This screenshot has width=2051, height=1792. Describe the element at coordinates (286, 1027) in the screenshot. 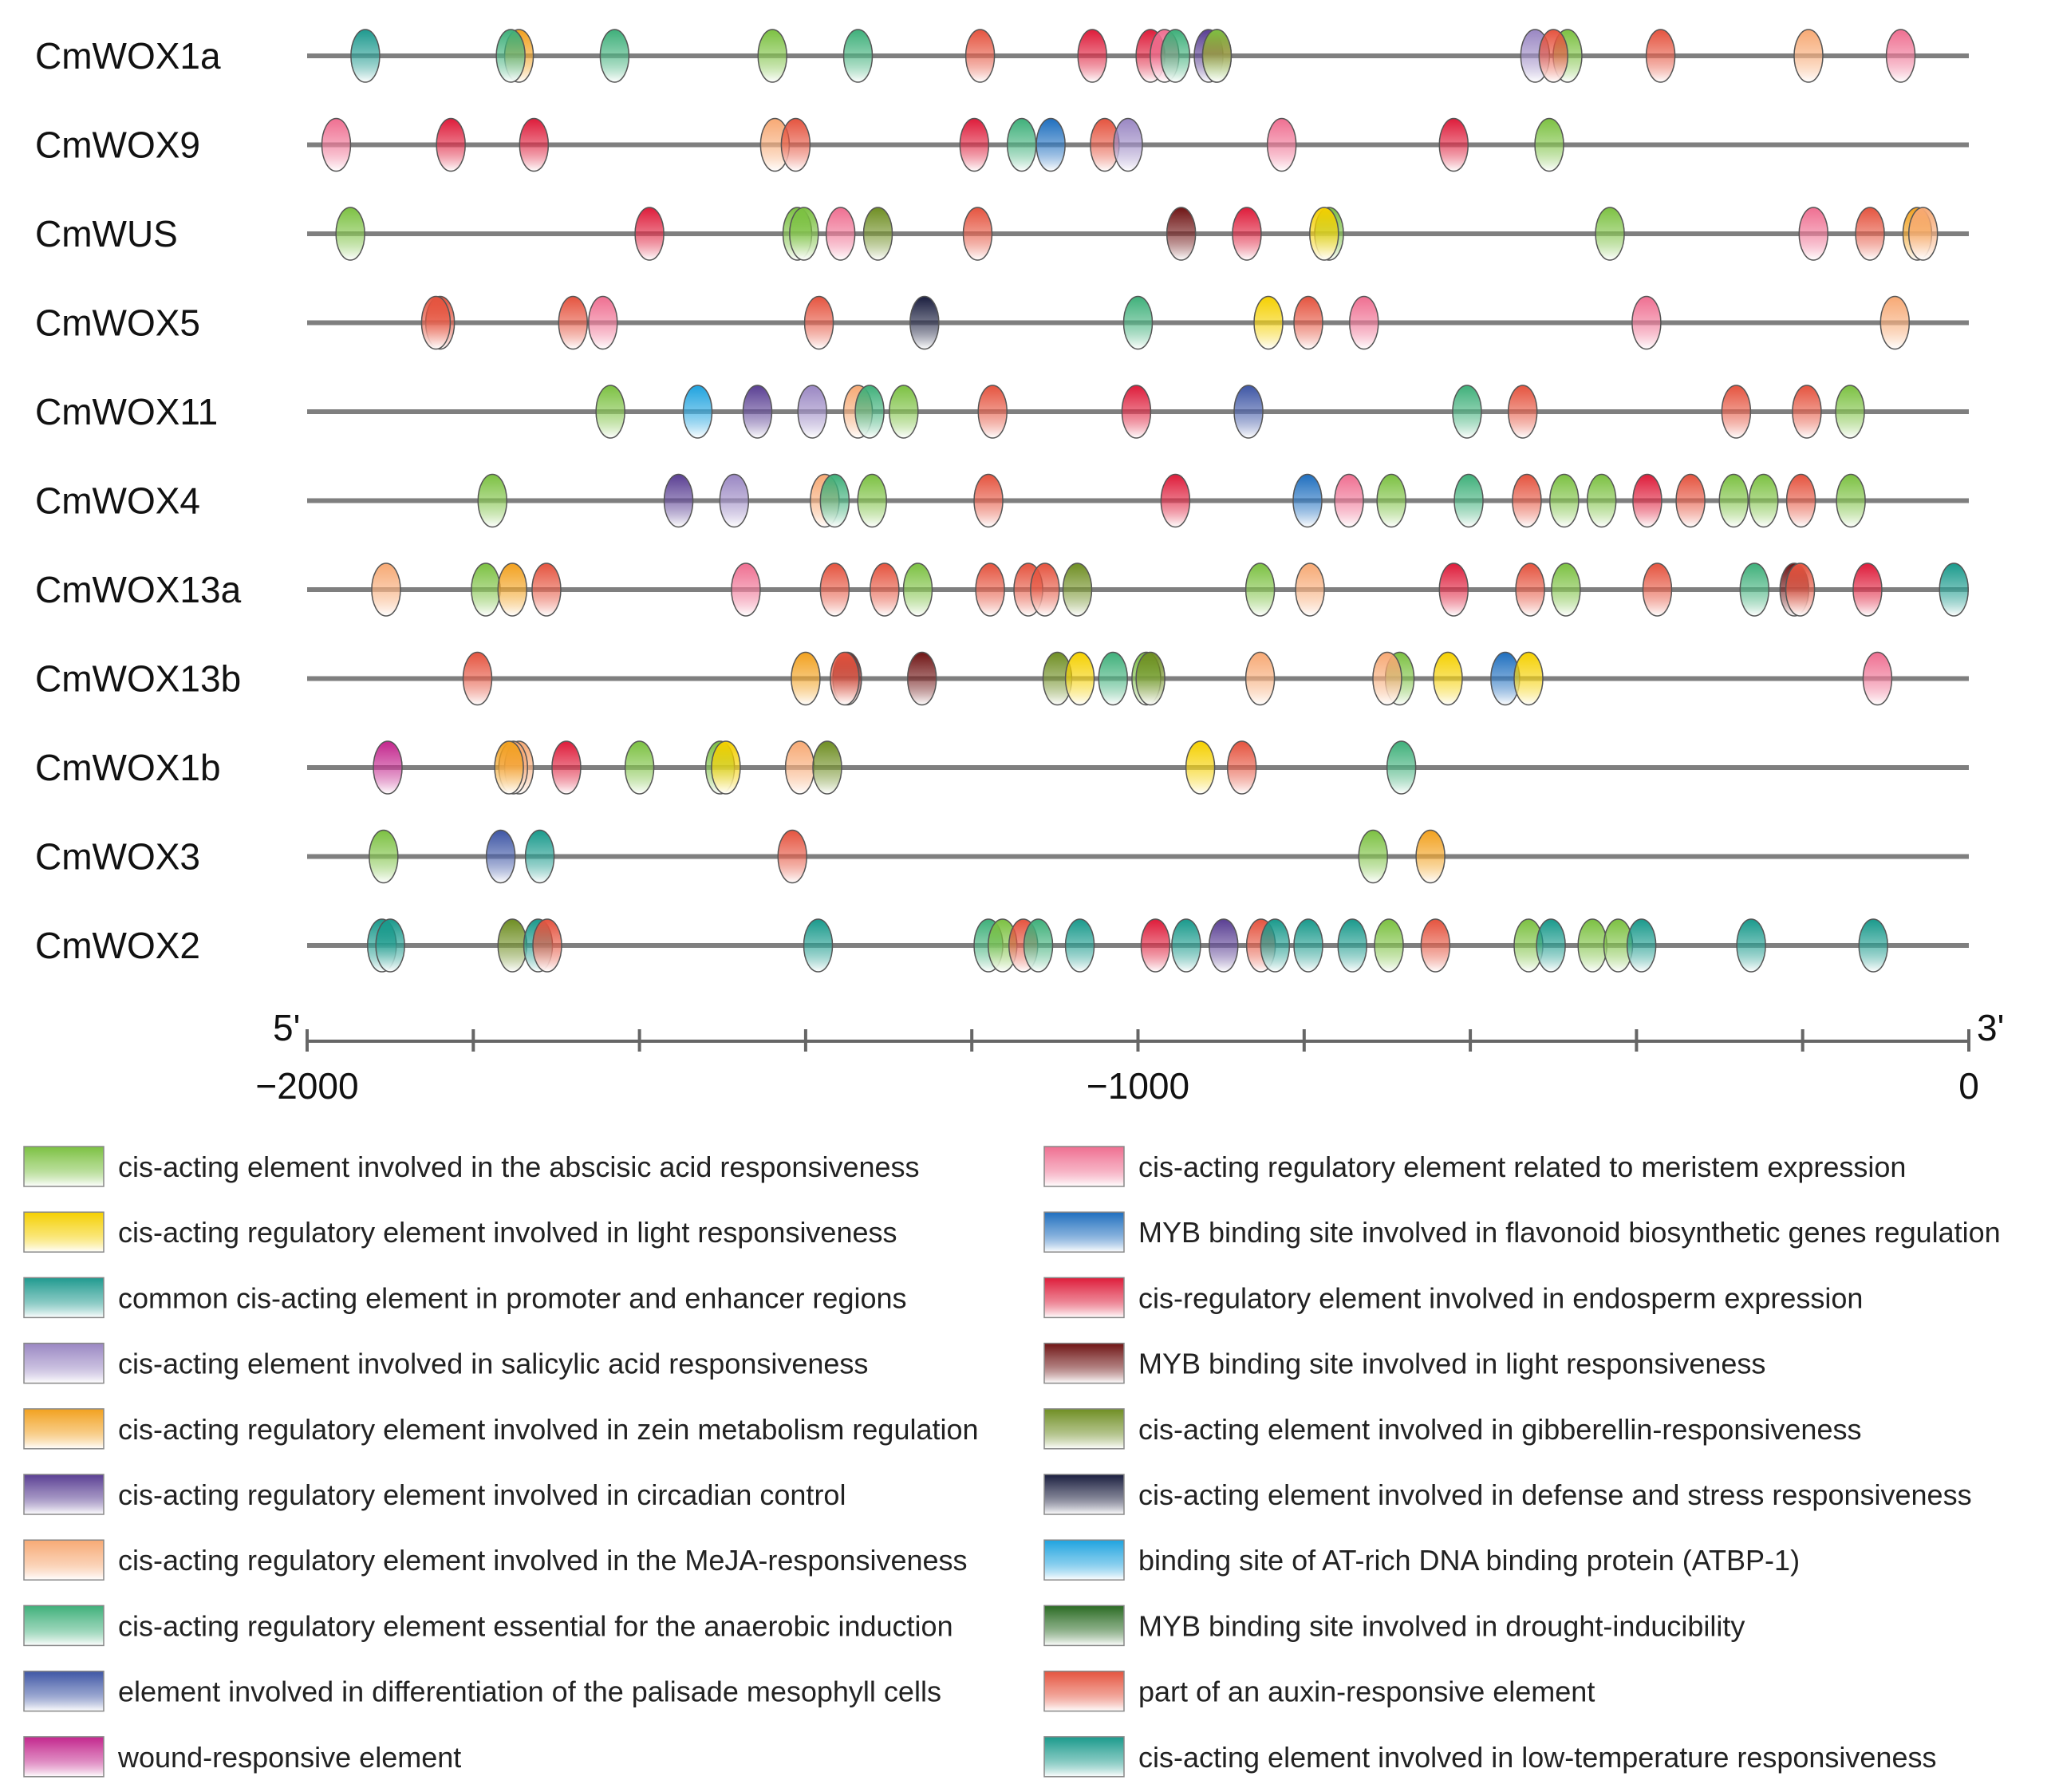

I see `axis-5prime-label: 5'` at that location.